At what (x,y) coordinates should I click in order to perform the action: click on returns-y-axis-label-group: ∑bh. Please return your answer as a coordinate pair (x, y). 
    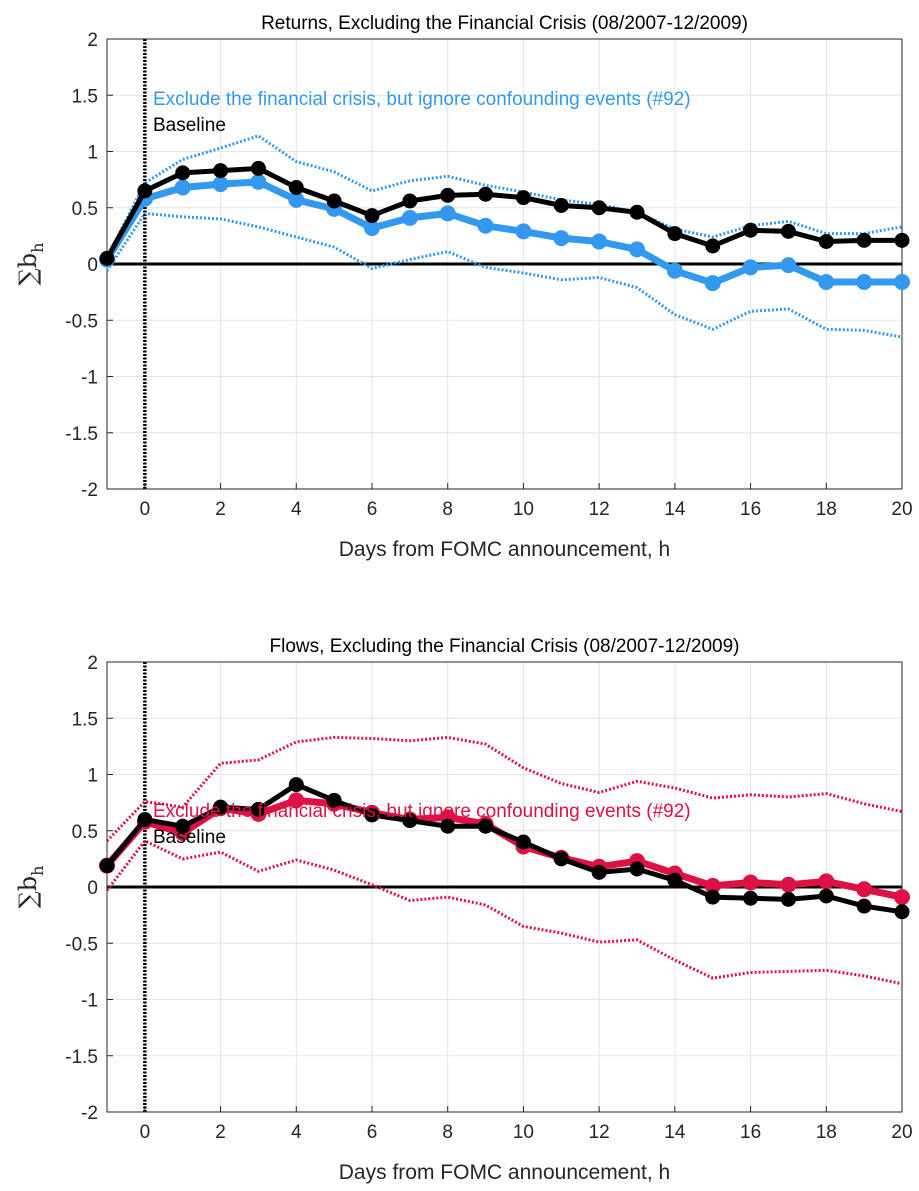
    Looking at the image, I should click on (30, 264).